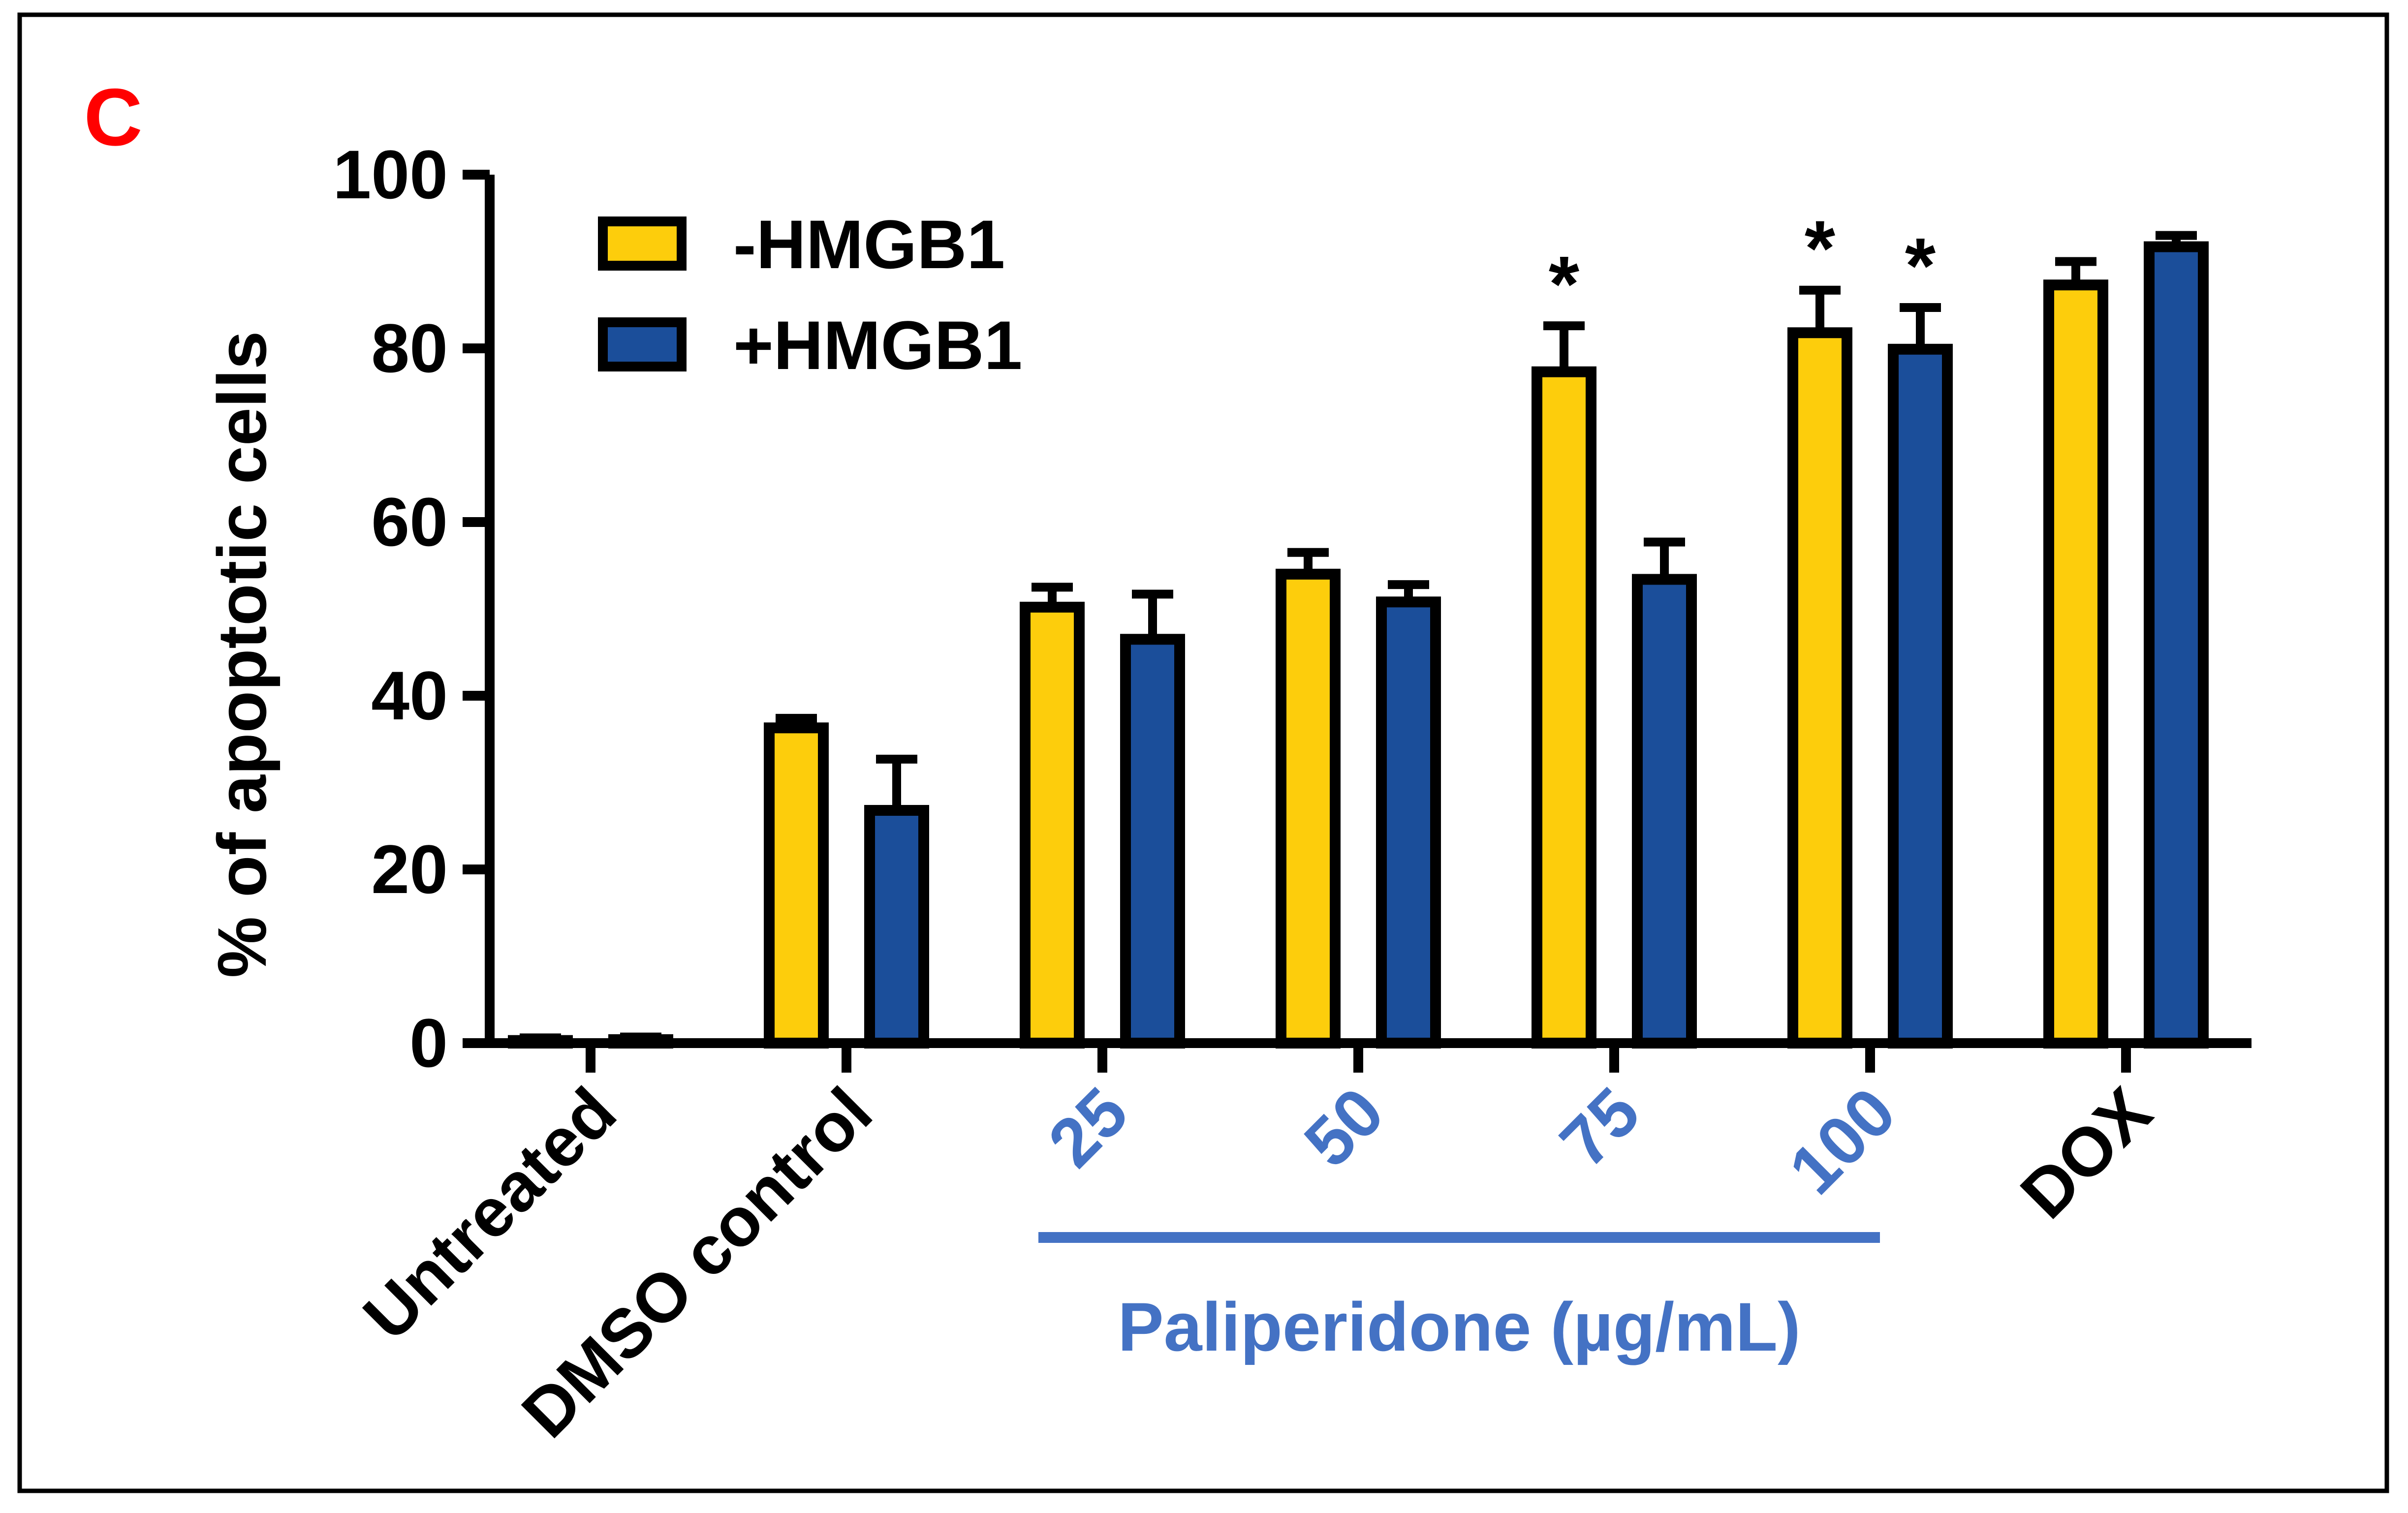 The height and width of the screenshot is (1513, 2408). I want to click on significance-marker-0-4: *, so click(1564, 284).